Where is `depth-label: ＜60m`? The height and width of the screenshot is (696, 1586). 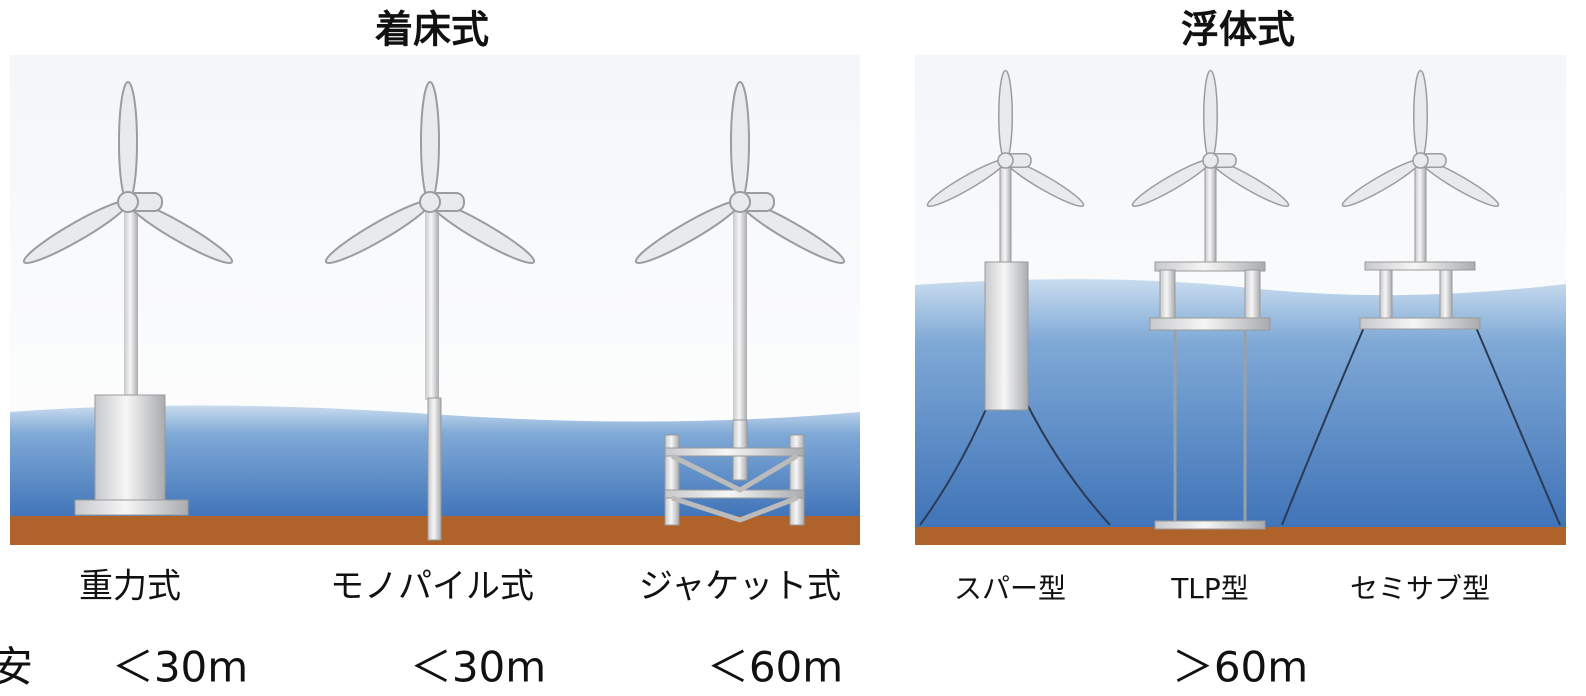
depth-label: ＜60m is located at coordinates (775, 667).